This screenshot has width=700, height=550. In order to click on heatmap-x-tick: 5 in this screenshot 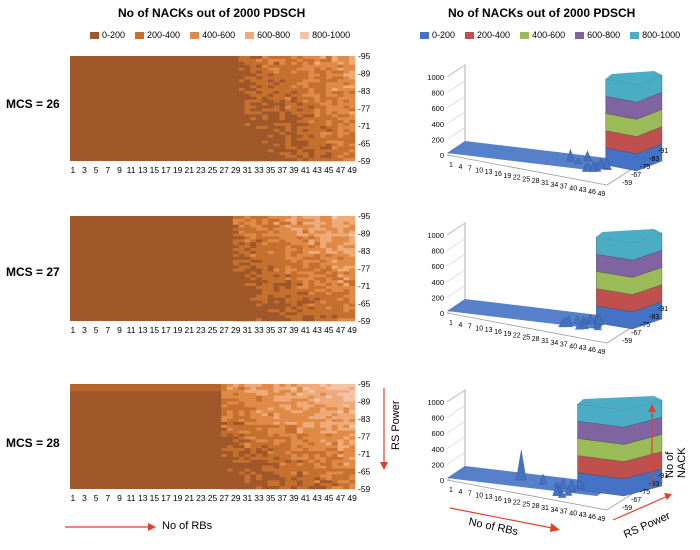, I will do `click(96, 170)`.